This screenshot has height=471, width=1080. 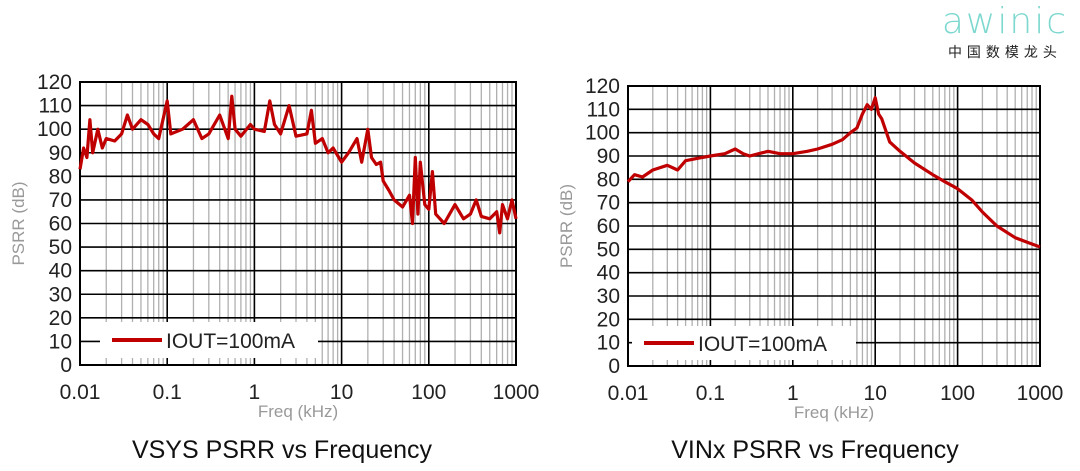 What do you see at coordinates (815, 450) in the screenshot?
I see `chart-title-vinx: VINx PSRR vs Frequency` at bounding box center [815, 450].